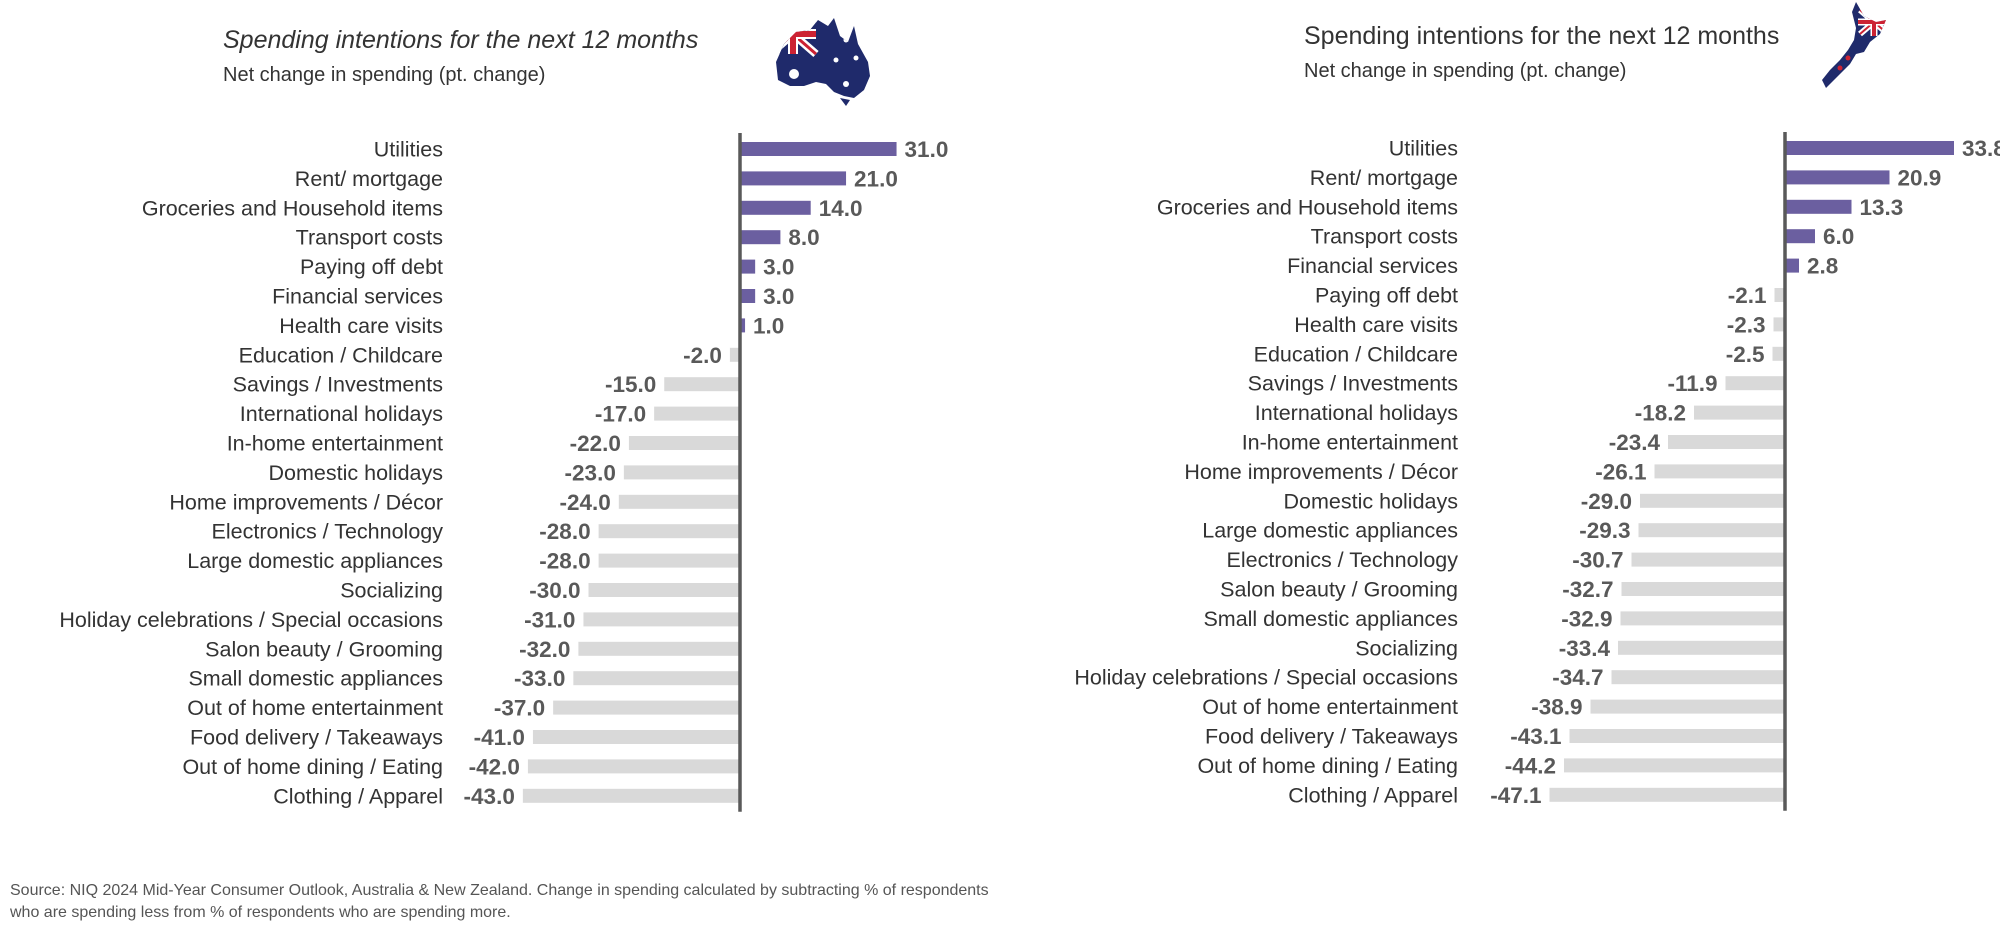  I want to click on value-label: -26.1, so click(1620, 471).